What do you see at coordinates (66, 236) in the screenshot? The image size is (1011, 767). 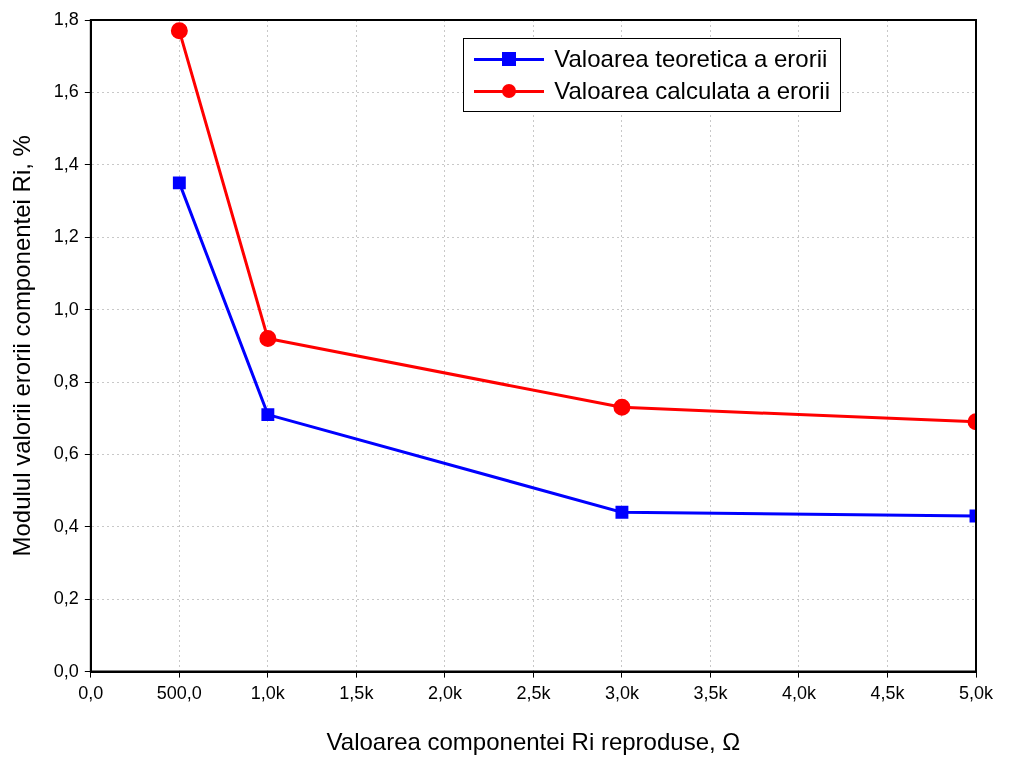 I see `y-tick-label: 1,2` at bounding box center [66, 236].